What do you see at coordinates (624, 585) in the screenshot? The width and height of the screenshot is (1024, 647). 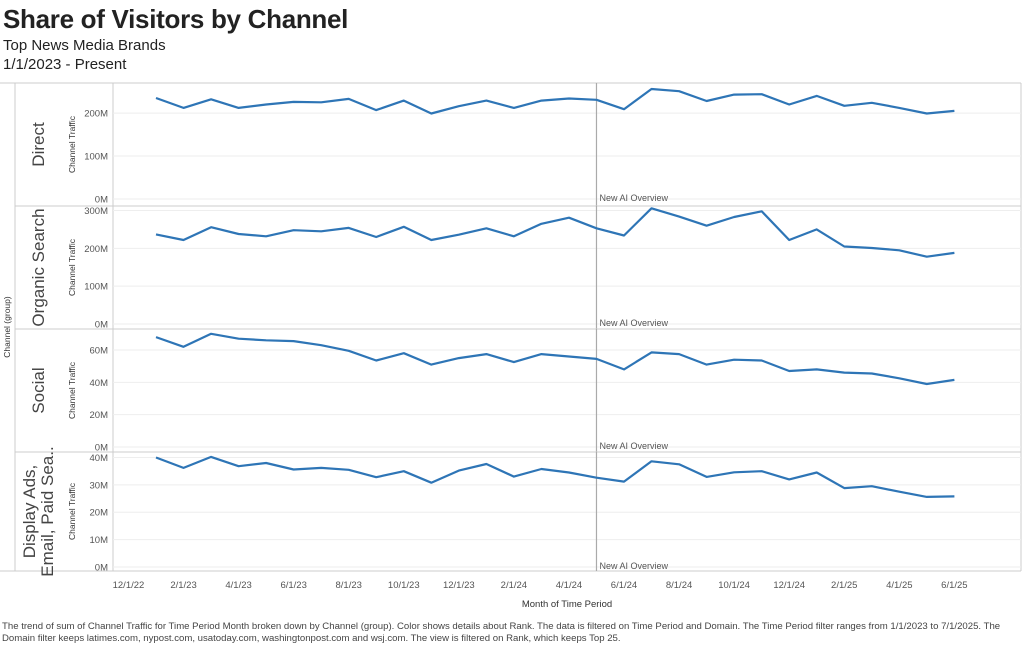 I see `x-tick-label: 6/1/24` at bounding box center [624, 585].